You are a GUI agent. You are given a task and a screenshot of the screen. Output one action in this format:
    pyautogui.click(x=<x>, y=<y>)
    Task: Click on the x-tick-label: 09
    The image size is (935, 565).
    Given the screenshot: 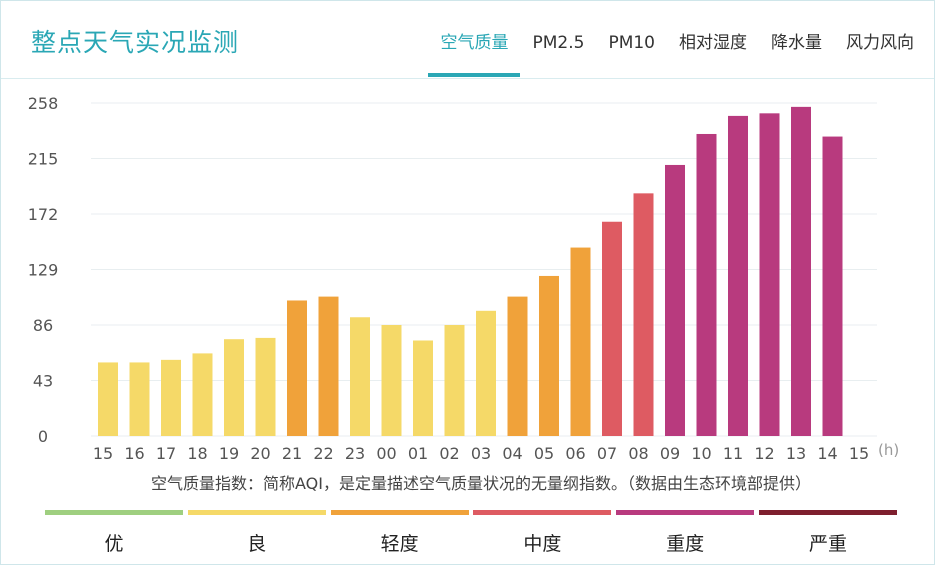 What is the action you would take?
    pyautogui.click(x=670, y=453)
    